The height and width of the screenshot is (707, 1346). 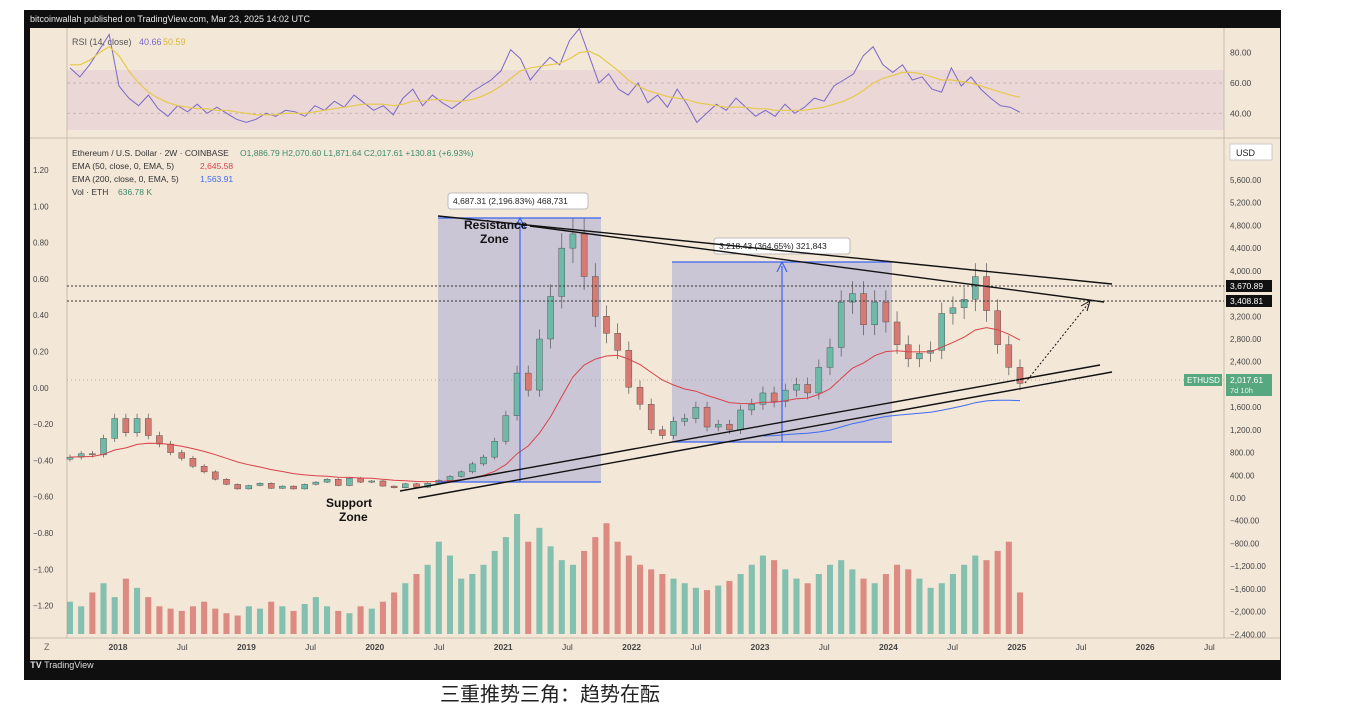 What do you see at coordinates (150, 153) in the screenshot?
I see `price-legend-symbol: Ethereum / U.S. Dollar · 2W · COINBASE` at bounding box center [150, 153].